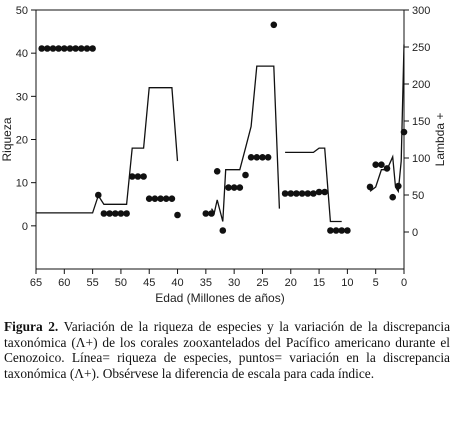 The height and width of the screenshot is (421, 453). What do you see at coordinates (347, 283) in the screenshot?
I see `x-tick-label: 10` at bounding box center [347, 283].